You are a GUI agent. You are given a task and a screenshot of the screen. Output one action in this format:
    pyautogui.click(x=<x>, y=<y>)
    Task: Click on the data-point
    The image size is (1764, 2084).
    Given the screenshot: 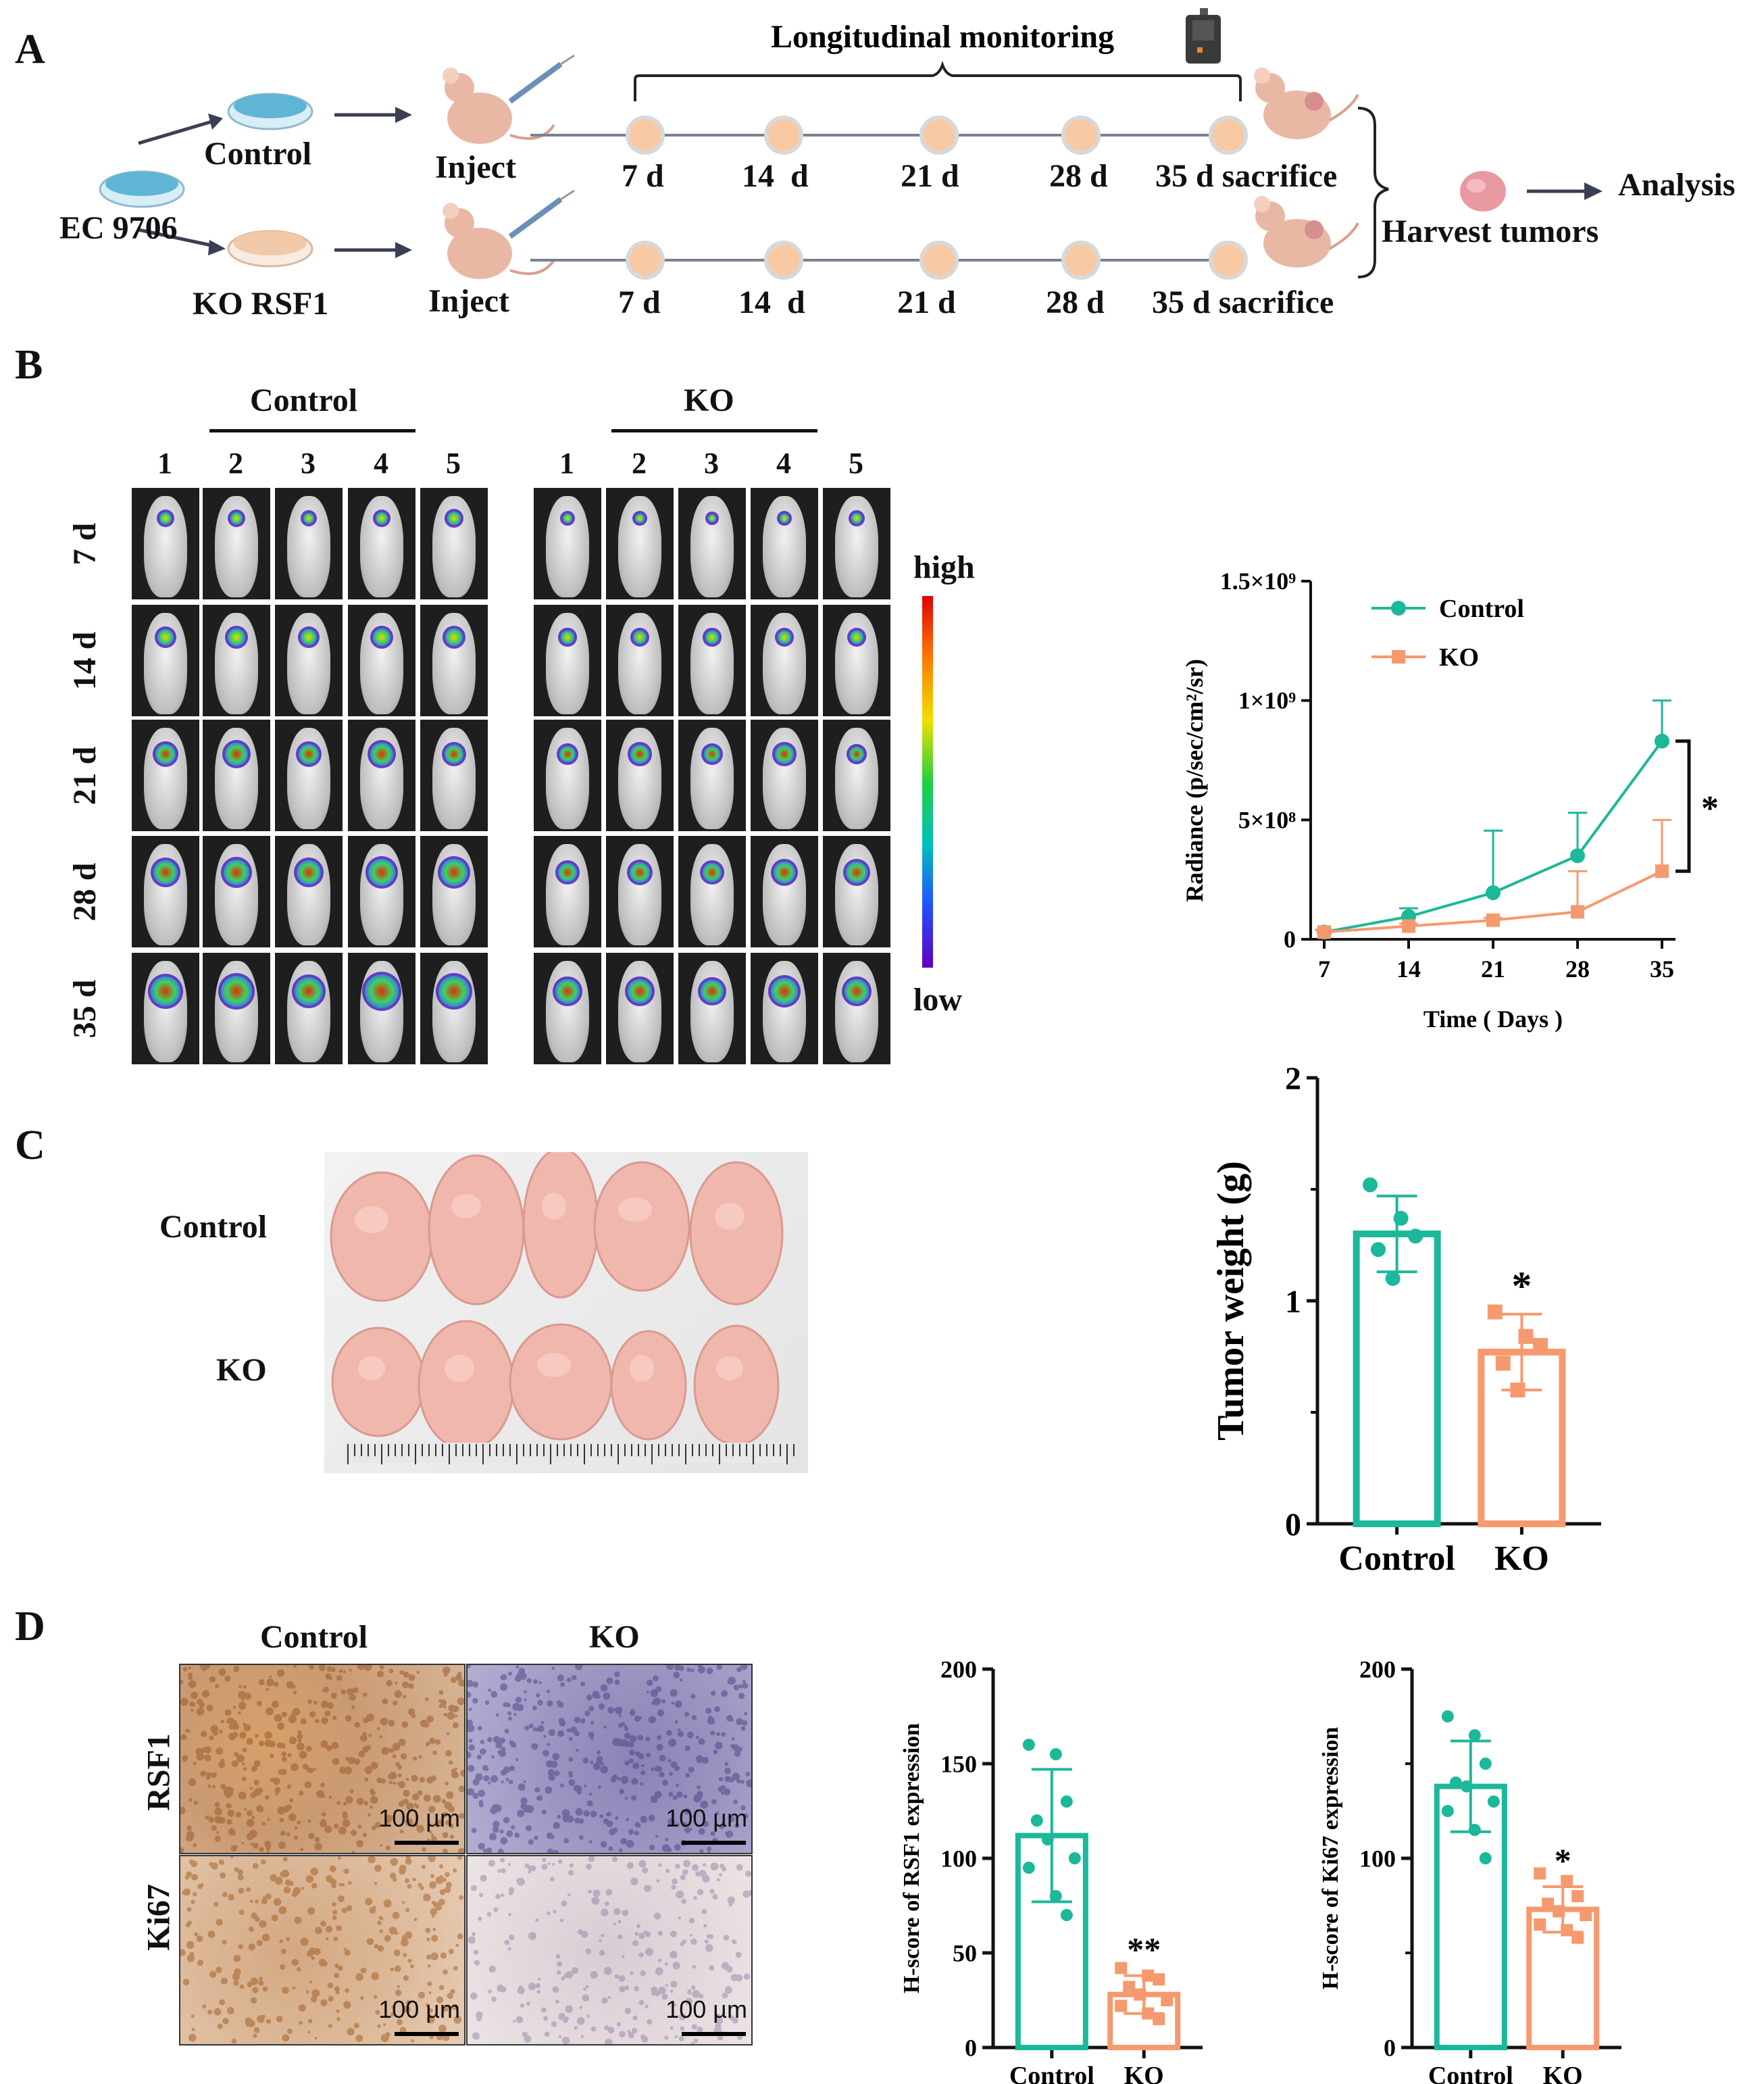 What is the action you would take?
    pyautogui.click(x=1493, y=893)
    